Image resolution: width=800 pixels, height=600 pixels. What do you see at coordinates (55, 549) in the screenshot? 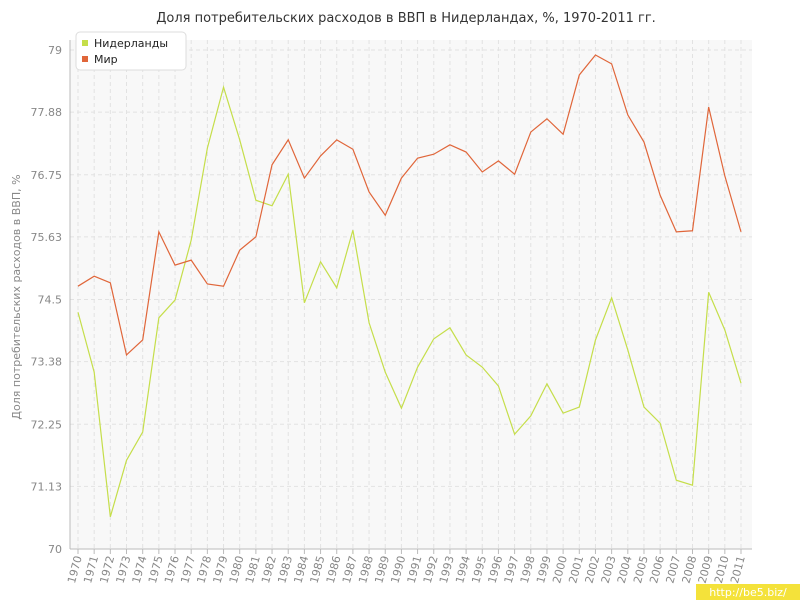
I see `y-tick-label: 70` at bounding box center [55, 549].